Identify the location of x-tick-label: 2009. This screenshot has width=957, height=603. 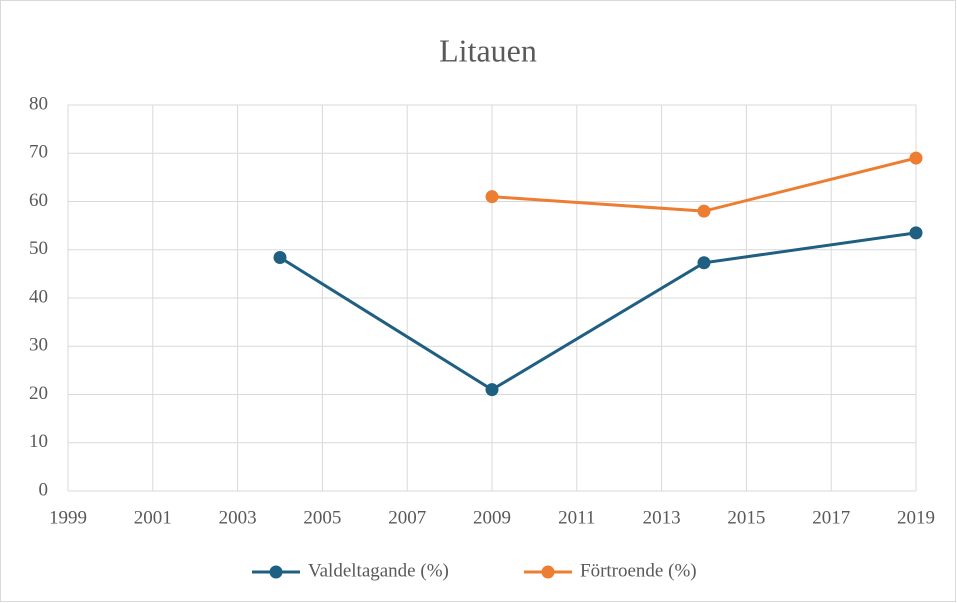
(492, 517).